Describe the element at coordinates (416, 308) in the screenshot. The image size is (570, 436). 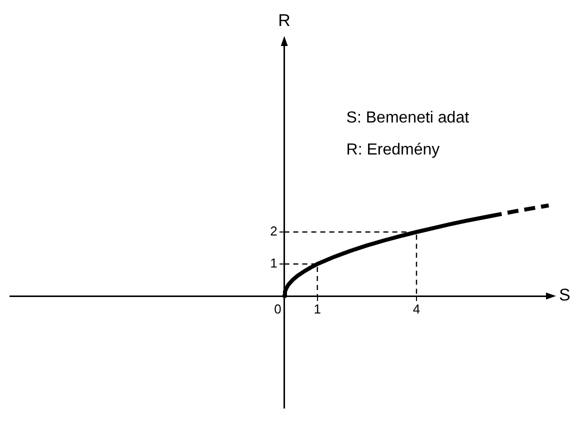
I see `x-tick-label: 4` at that location.